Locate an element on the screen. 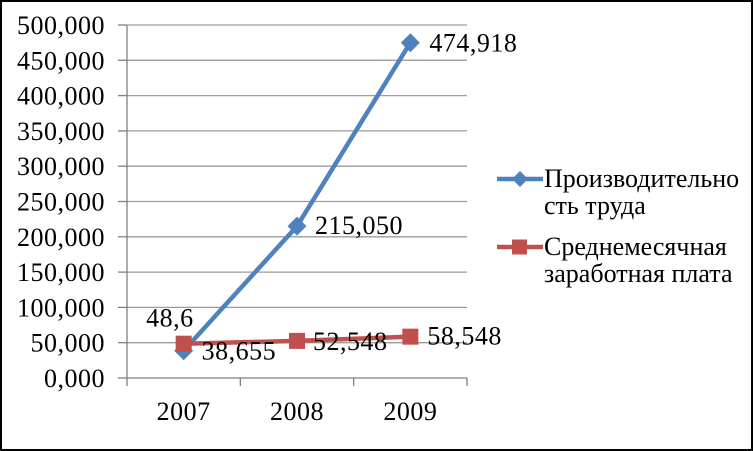  legend-label-productivity: Производительно сть труда is located at coordinates (641, 192).